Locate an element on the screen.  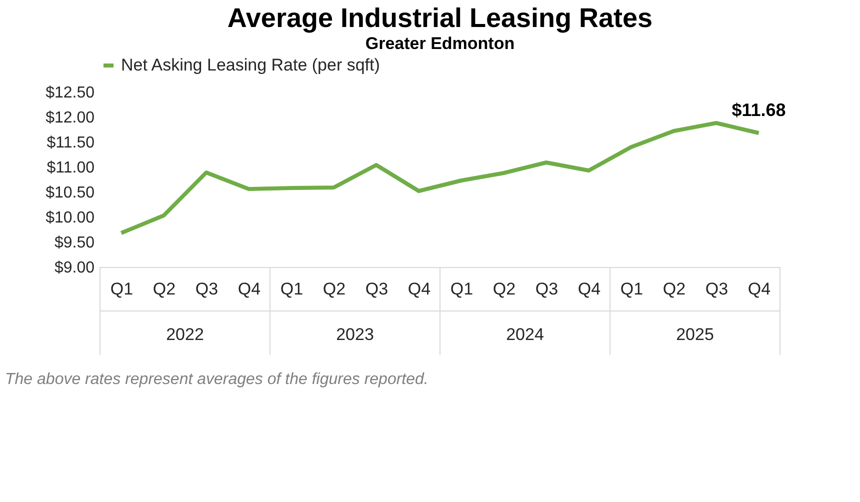
text: 2022 is located at coordinates (185, 334).